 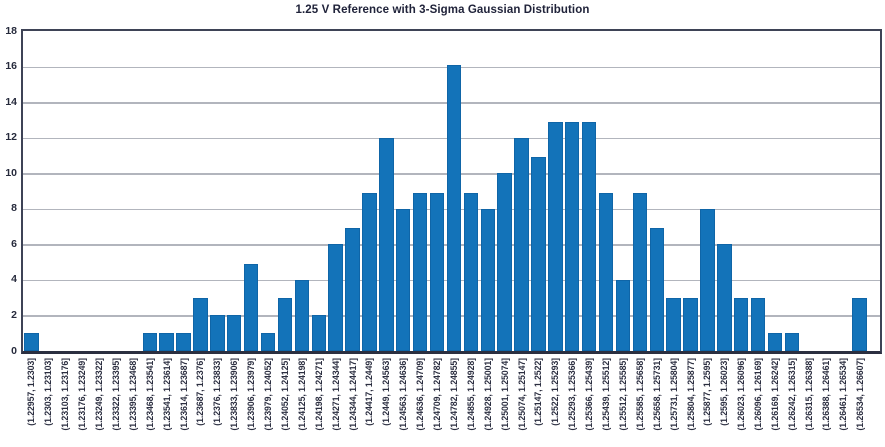 I want to click on x-axis-tick-label: (1.23979, 1.24052], so click(x=268, y=394).